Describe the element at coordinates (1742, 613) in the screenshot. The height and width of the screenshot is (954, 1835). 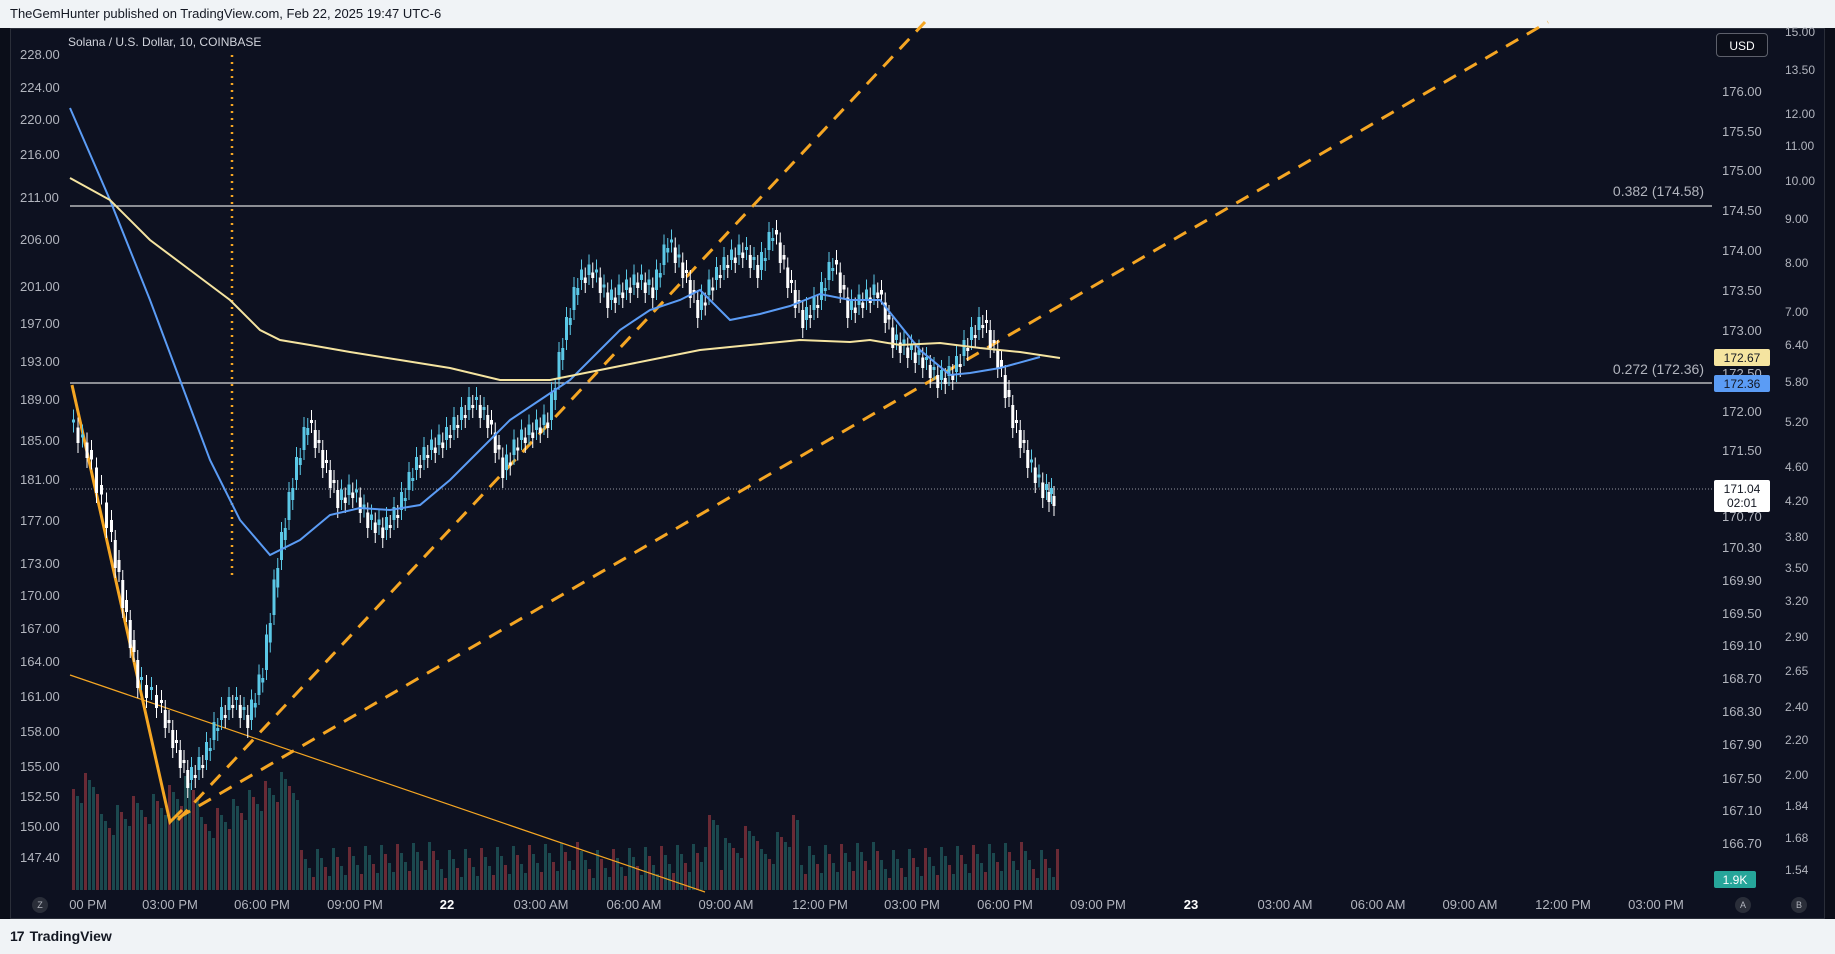
I see `right-axis-label: 169.50` at that location.